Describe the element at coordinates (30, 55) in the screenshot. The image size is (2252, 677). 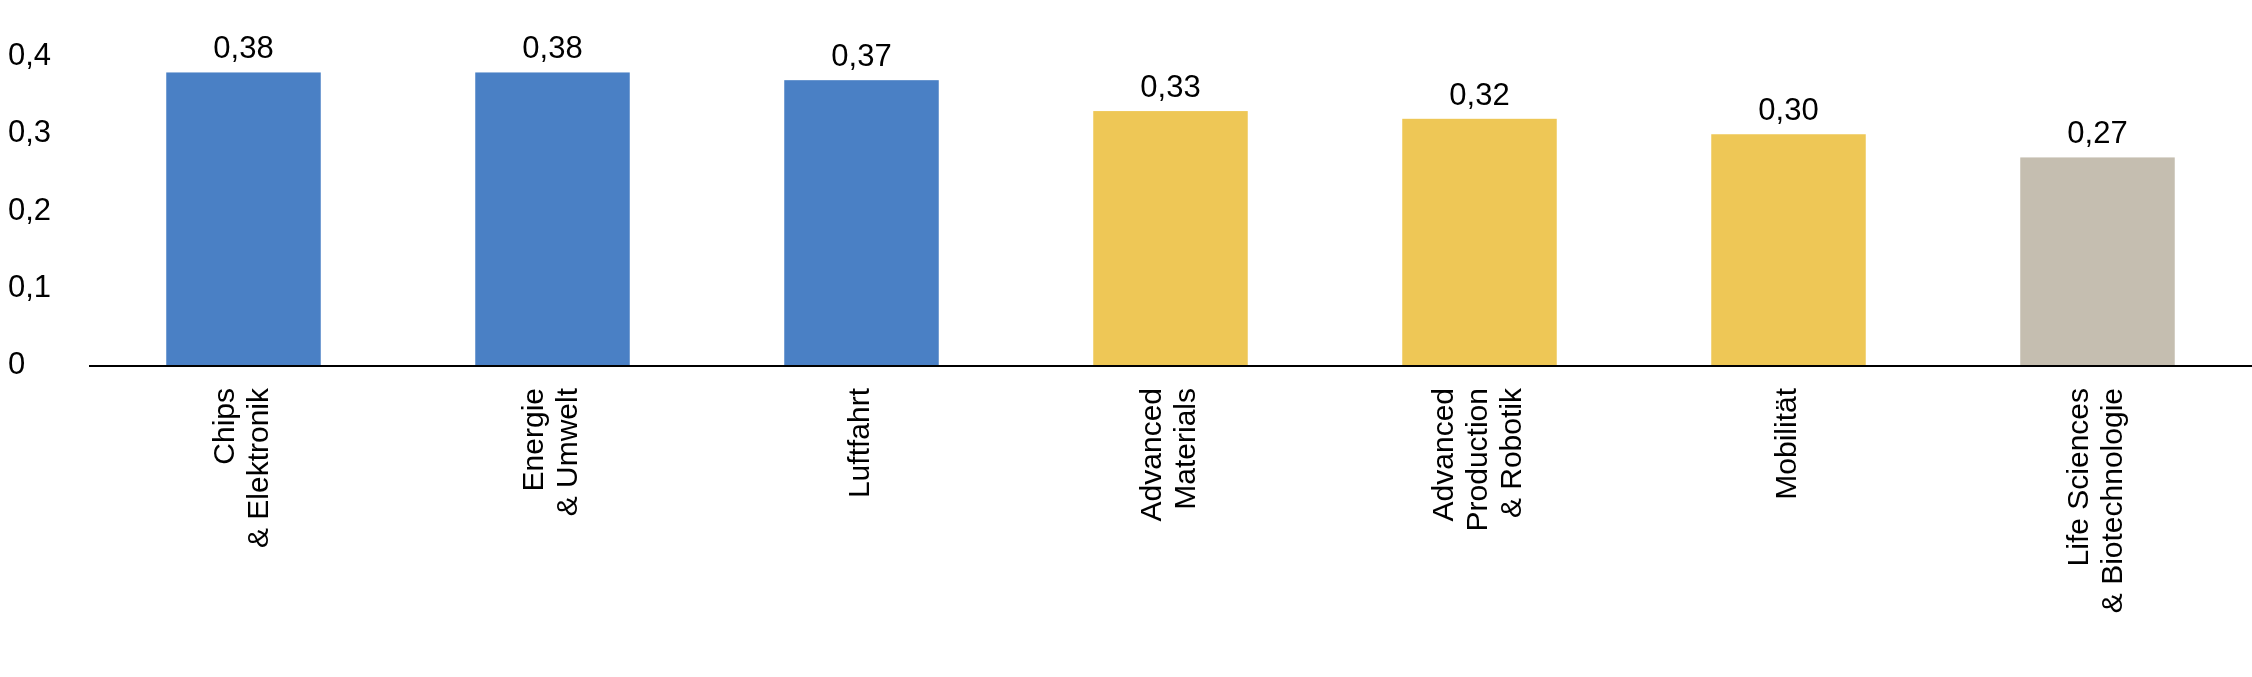
I see `y-tick-label: 0,4` at that location.